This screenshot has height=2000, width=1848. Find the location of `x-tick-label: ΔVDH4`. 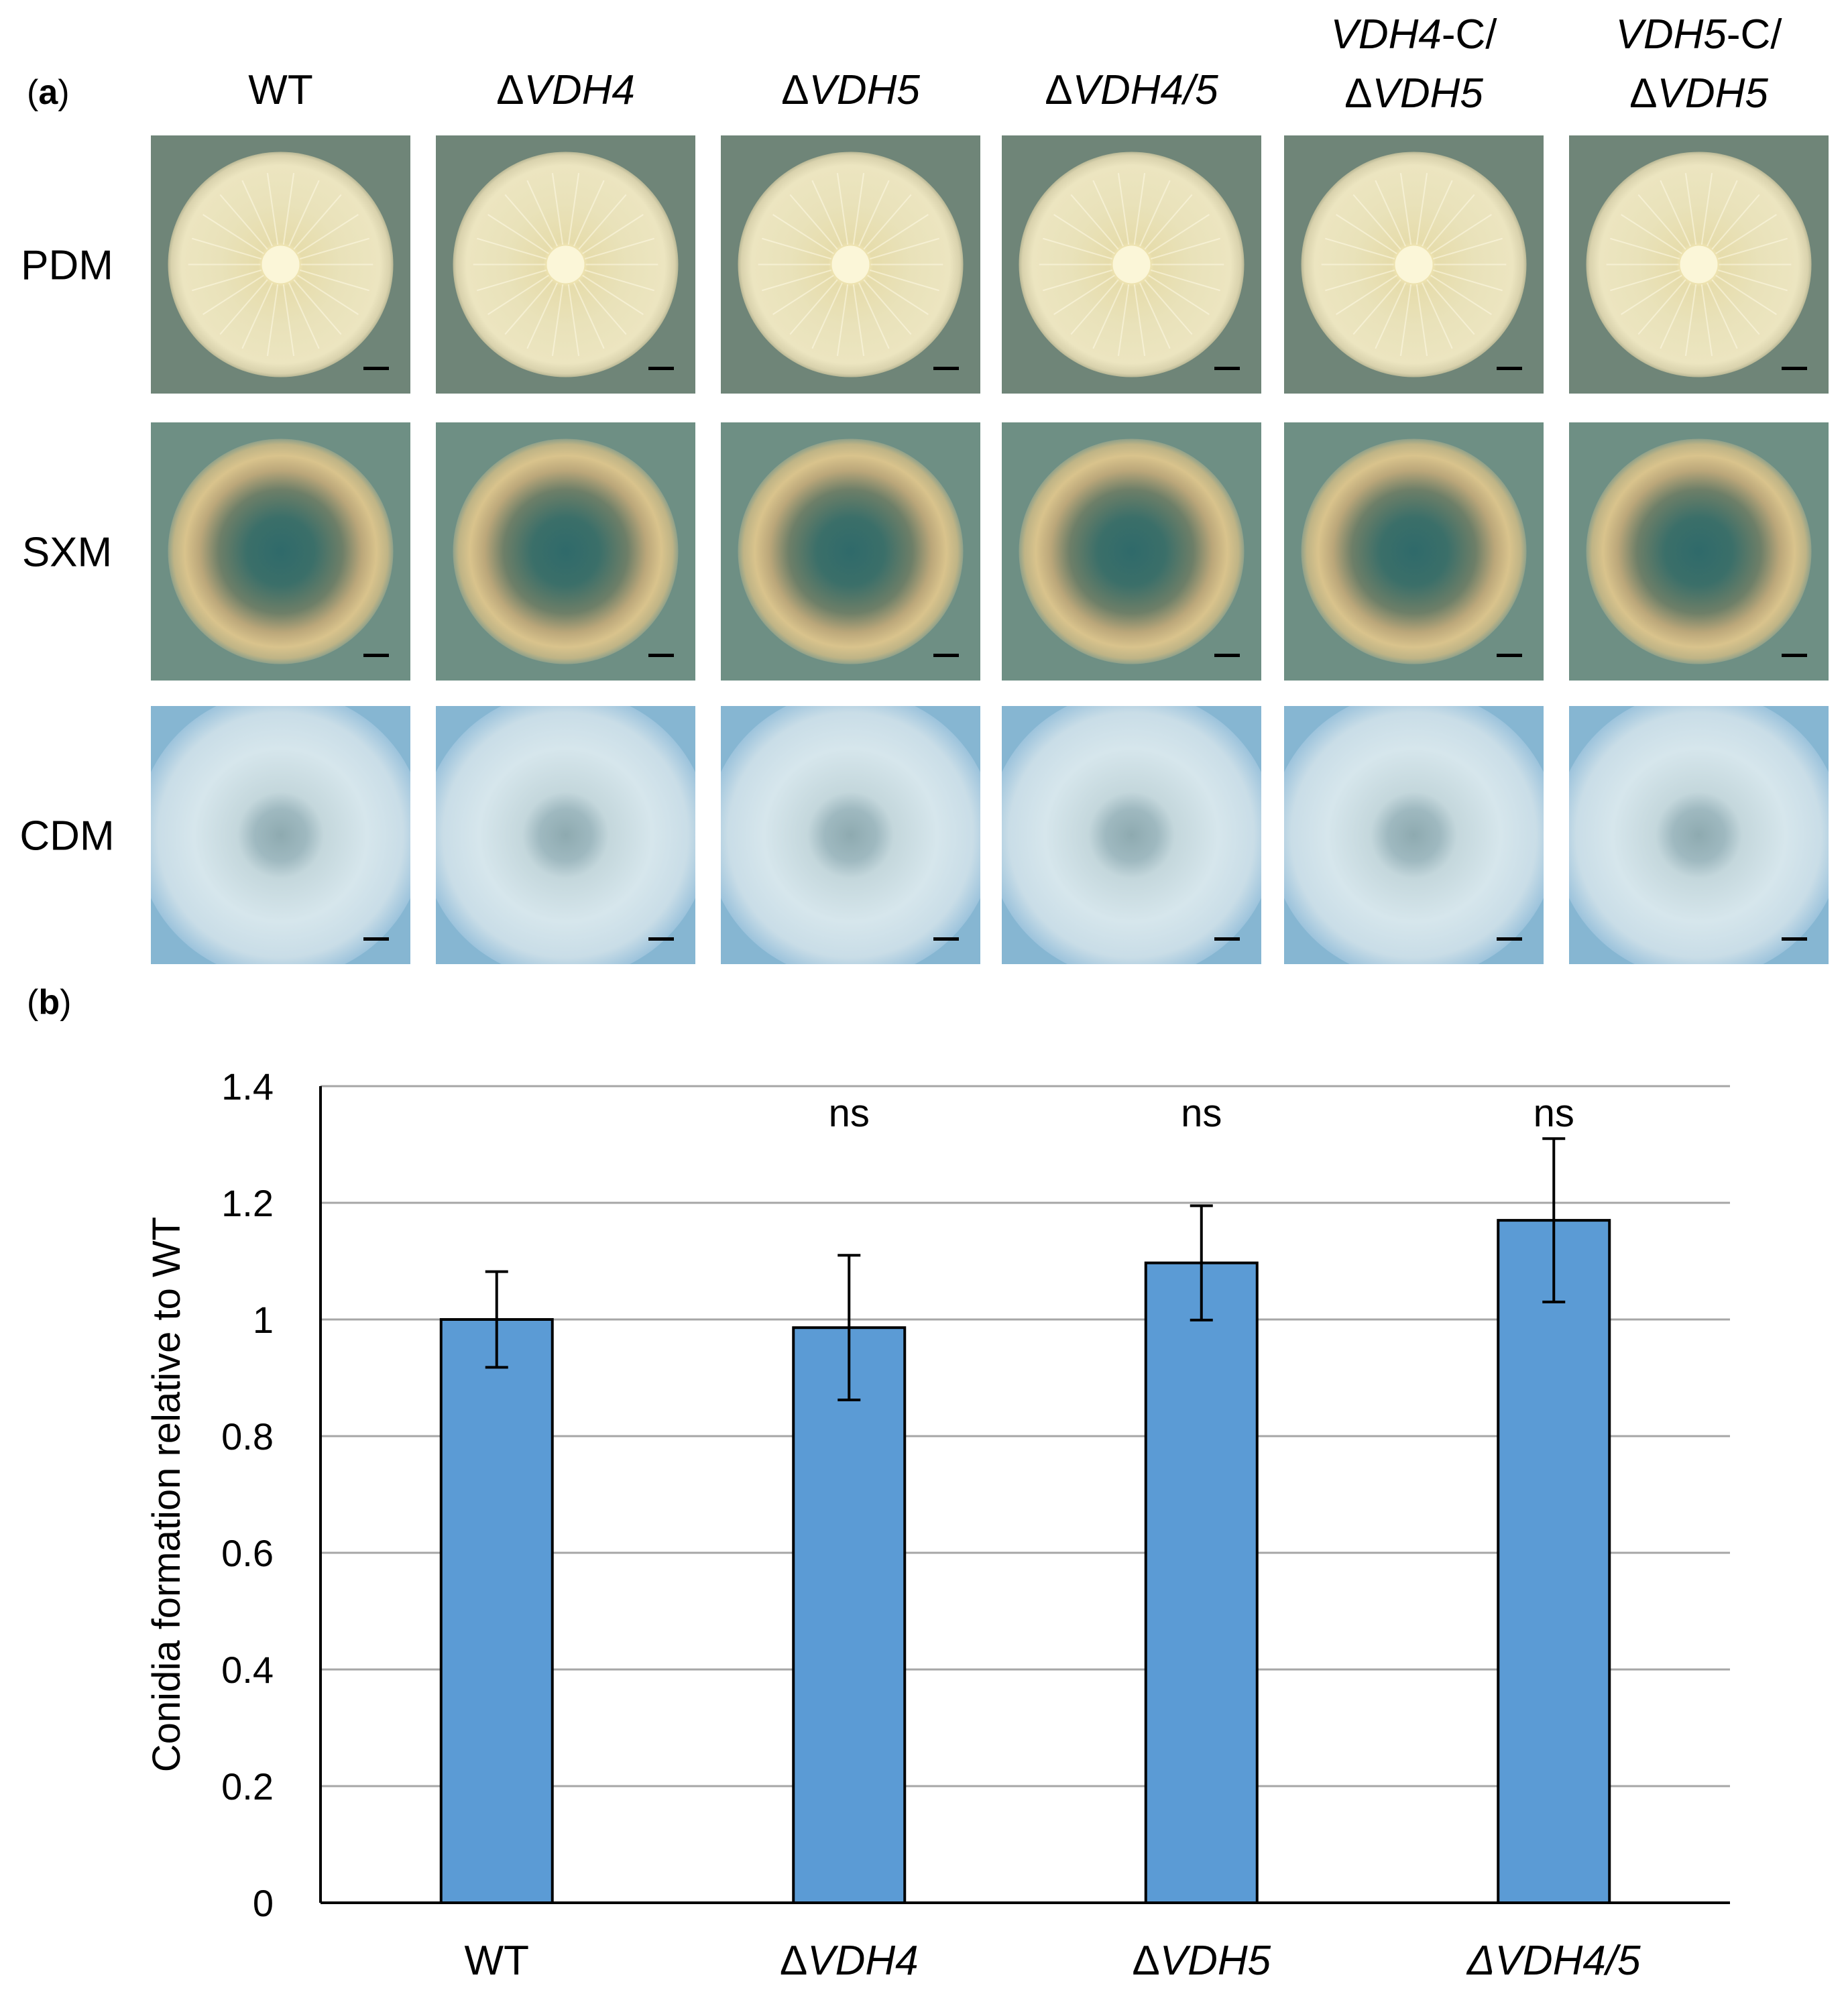

x-tick-label: ΔVDH4 is located at coordinates (849, 1961).